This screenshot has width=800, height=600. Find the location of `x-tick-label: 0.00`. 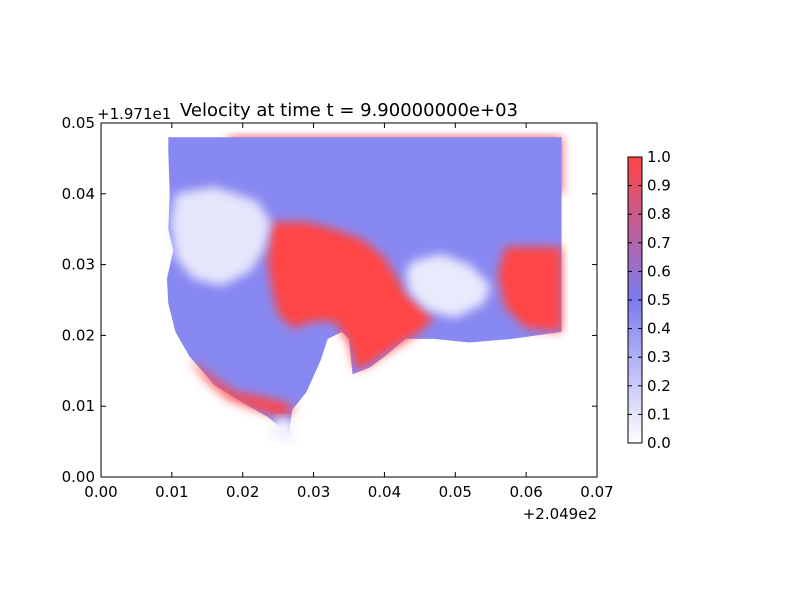

x-tick-label: 0.00 is located at coordinates (100, 492).